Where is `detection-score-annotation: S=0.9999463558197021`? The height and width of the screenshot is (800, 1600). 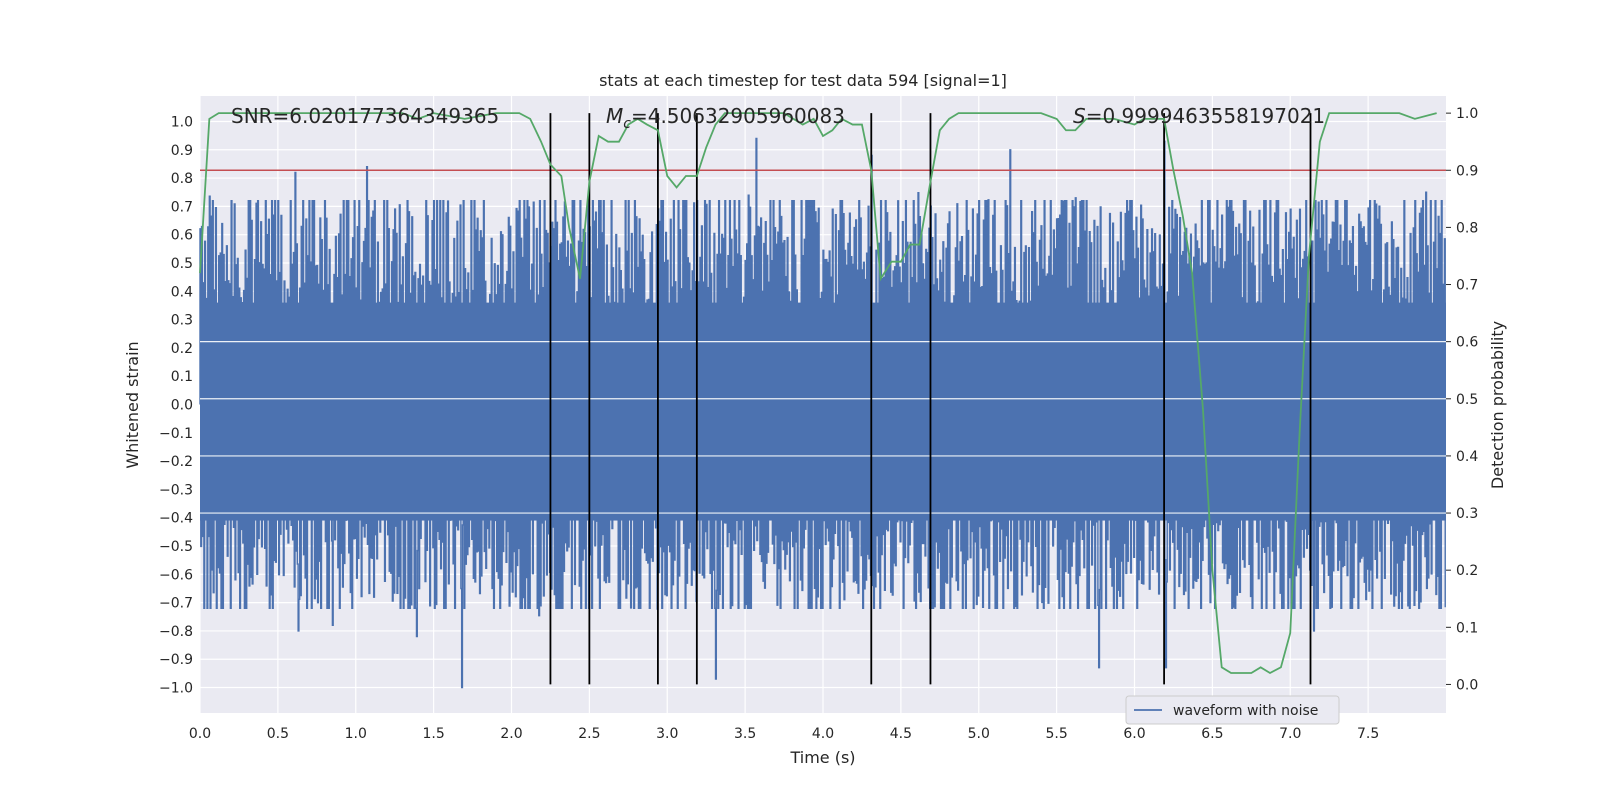
detection-score-annotation: S=0.9999463558197021 is located at coordinates (1199, 116).